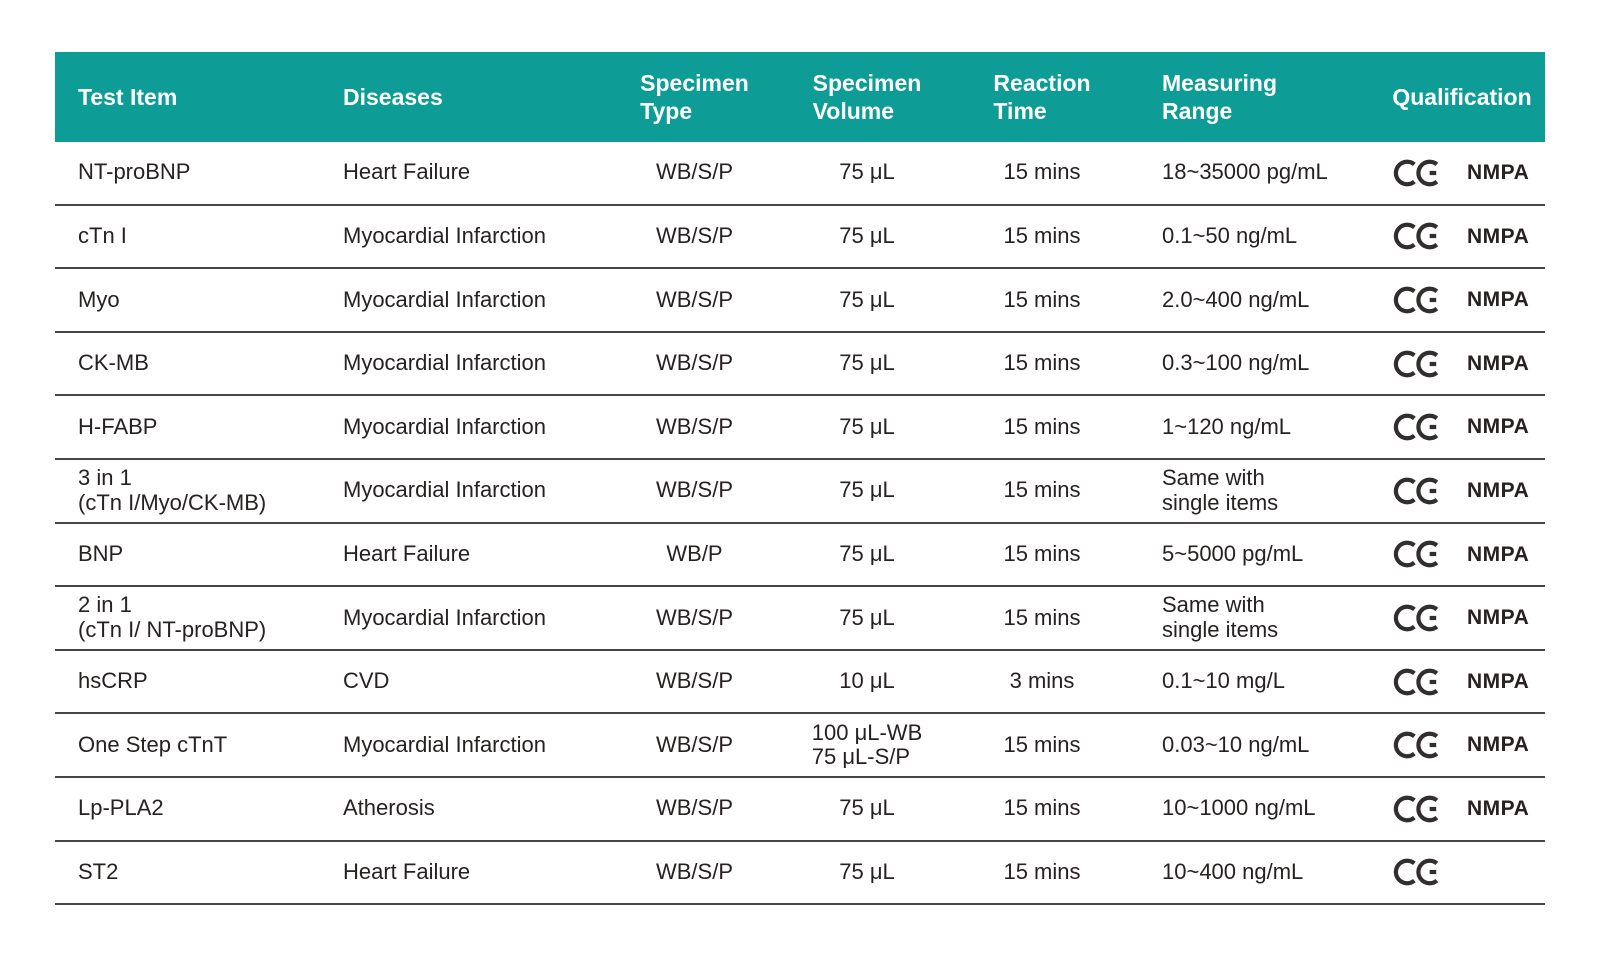  I want to click on cell-measuring-range: 0.3~100 ng/mL, so click(1236, 363).